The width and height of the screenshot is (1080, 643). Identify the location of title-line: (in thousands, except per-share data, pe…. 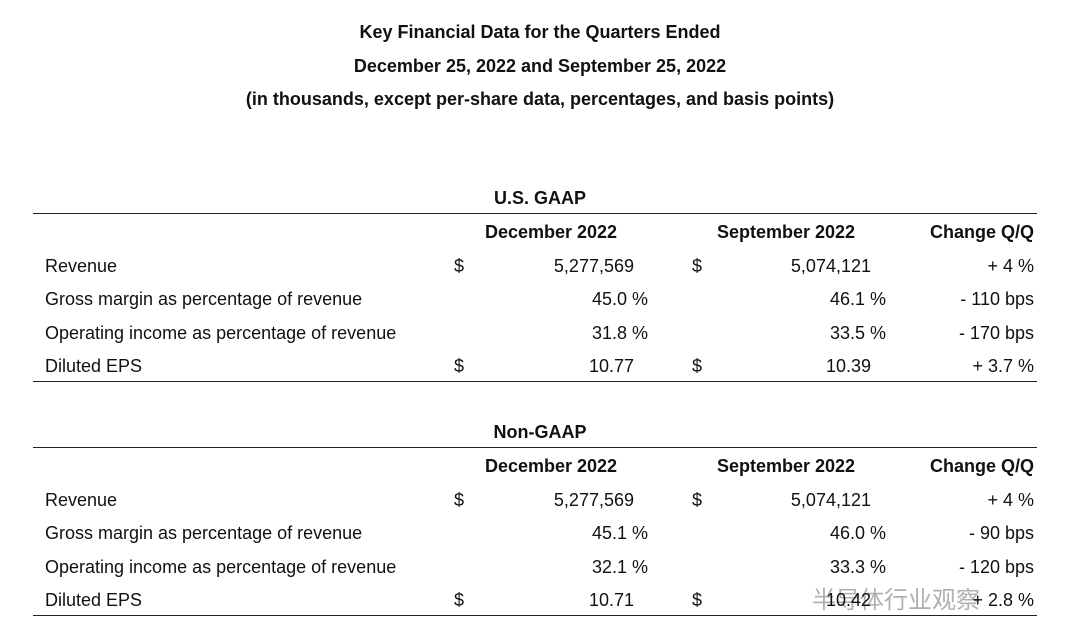
(540, 99).